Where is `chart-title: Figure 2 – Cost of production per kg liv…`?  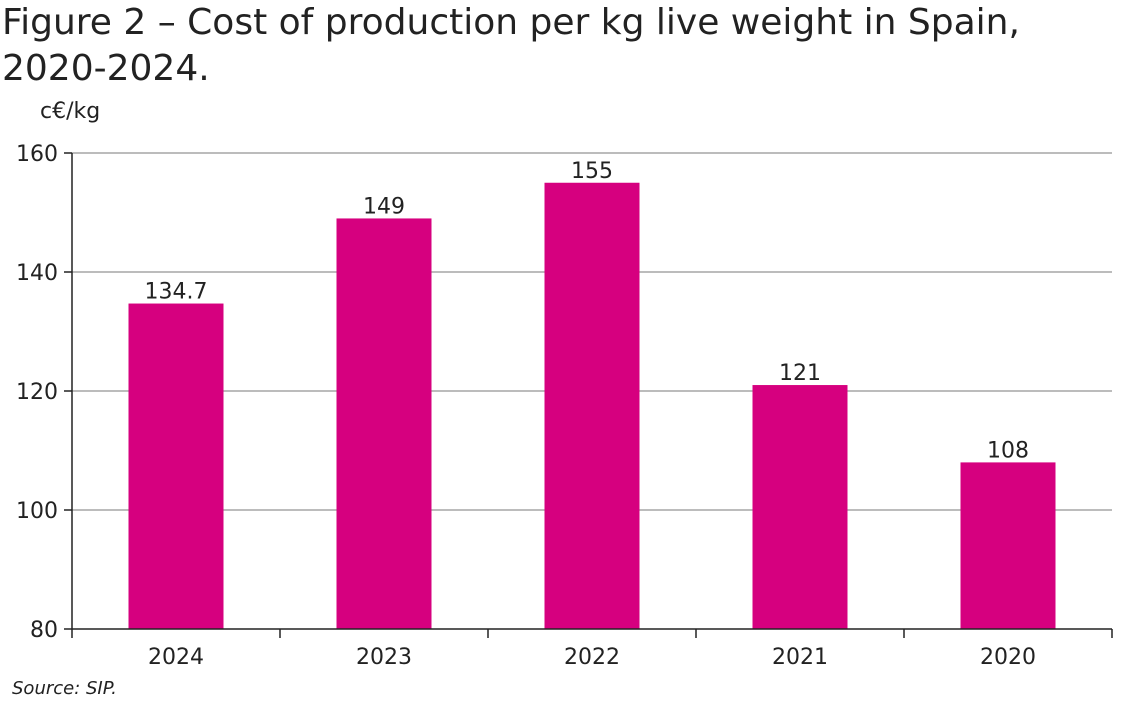 chart-title: Figure 2 – Cost of production per kg liv… is located at coordinates (511, 45).